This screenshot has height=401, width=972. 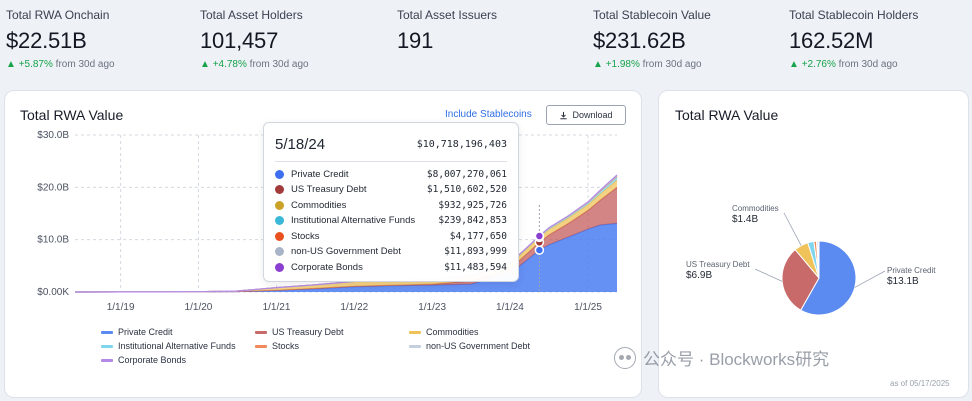 What do you see at coordinates (755, 208) in the screenshot?
I see `pie-label-name: Commodities` at bounding box center [755, 208].